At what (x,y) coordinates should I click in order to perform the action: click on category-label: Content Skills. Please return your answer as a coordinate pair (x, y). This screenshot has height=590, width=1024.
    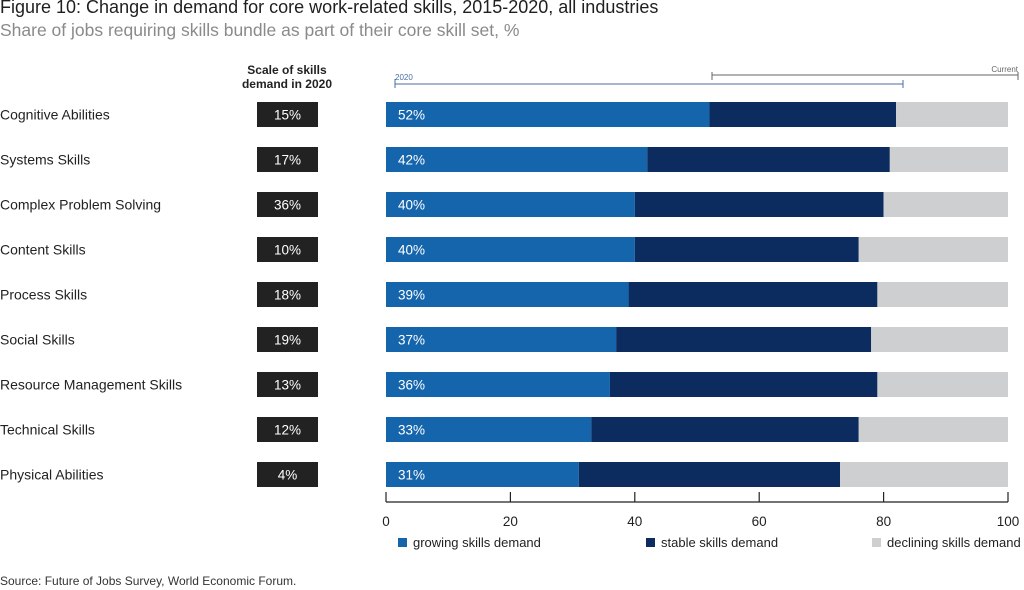
    Looking at the image, I should click on (43, 250).